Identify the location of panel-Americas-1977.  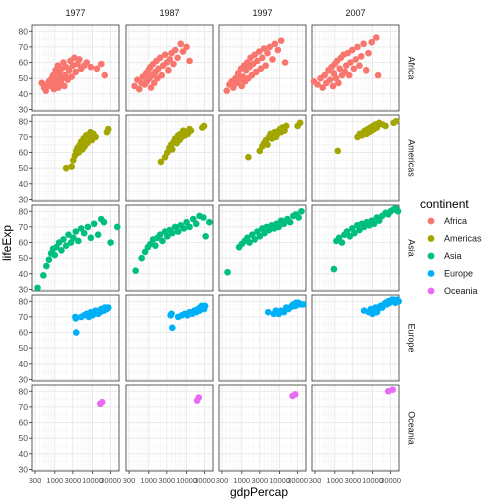
(75, 158).